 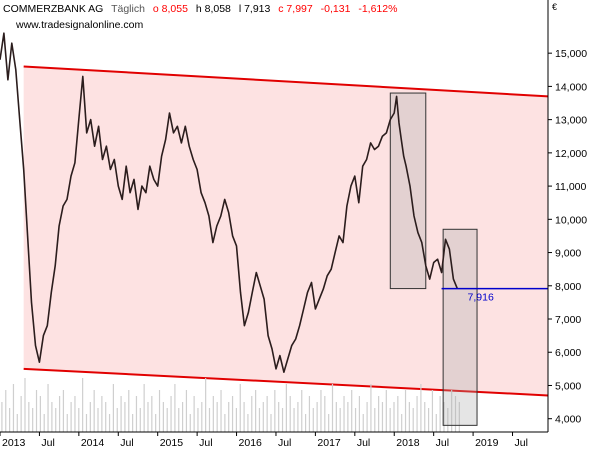 What do you see at coordinates (433, 259) in the screenshot?
I see `box-layer` at bounding box center [433, 259].